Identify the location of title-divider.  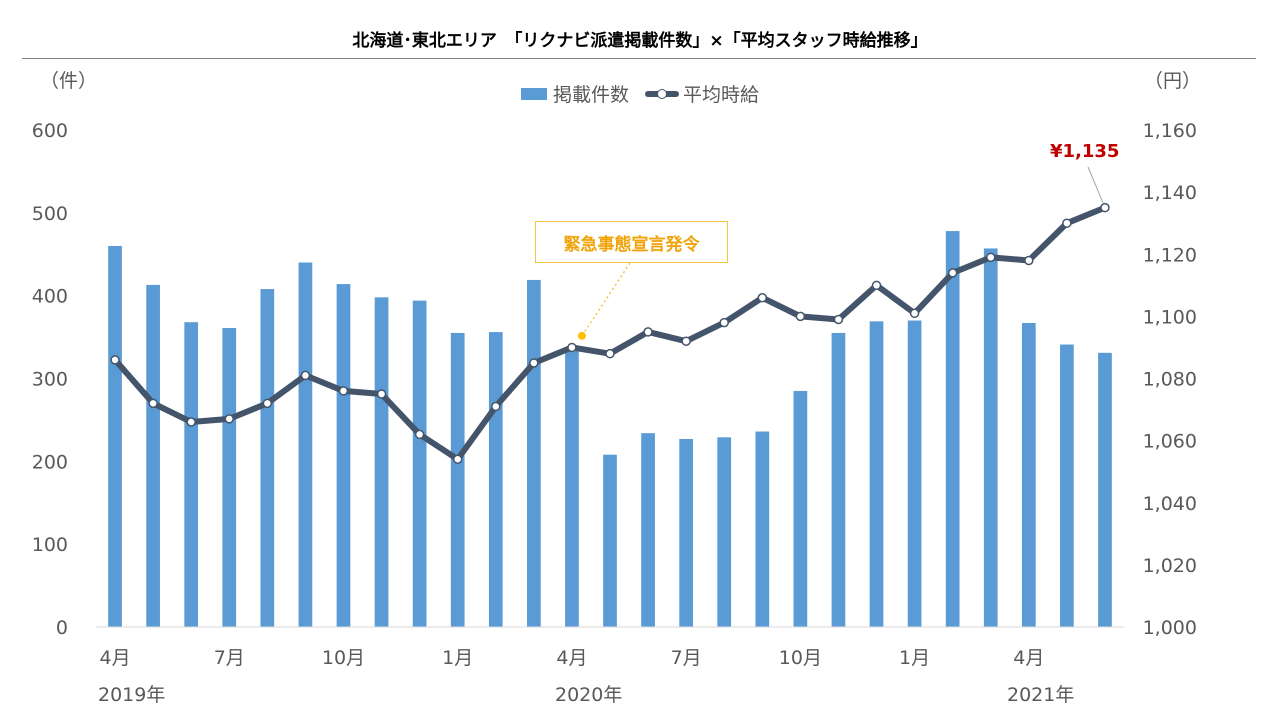
(639, 58).